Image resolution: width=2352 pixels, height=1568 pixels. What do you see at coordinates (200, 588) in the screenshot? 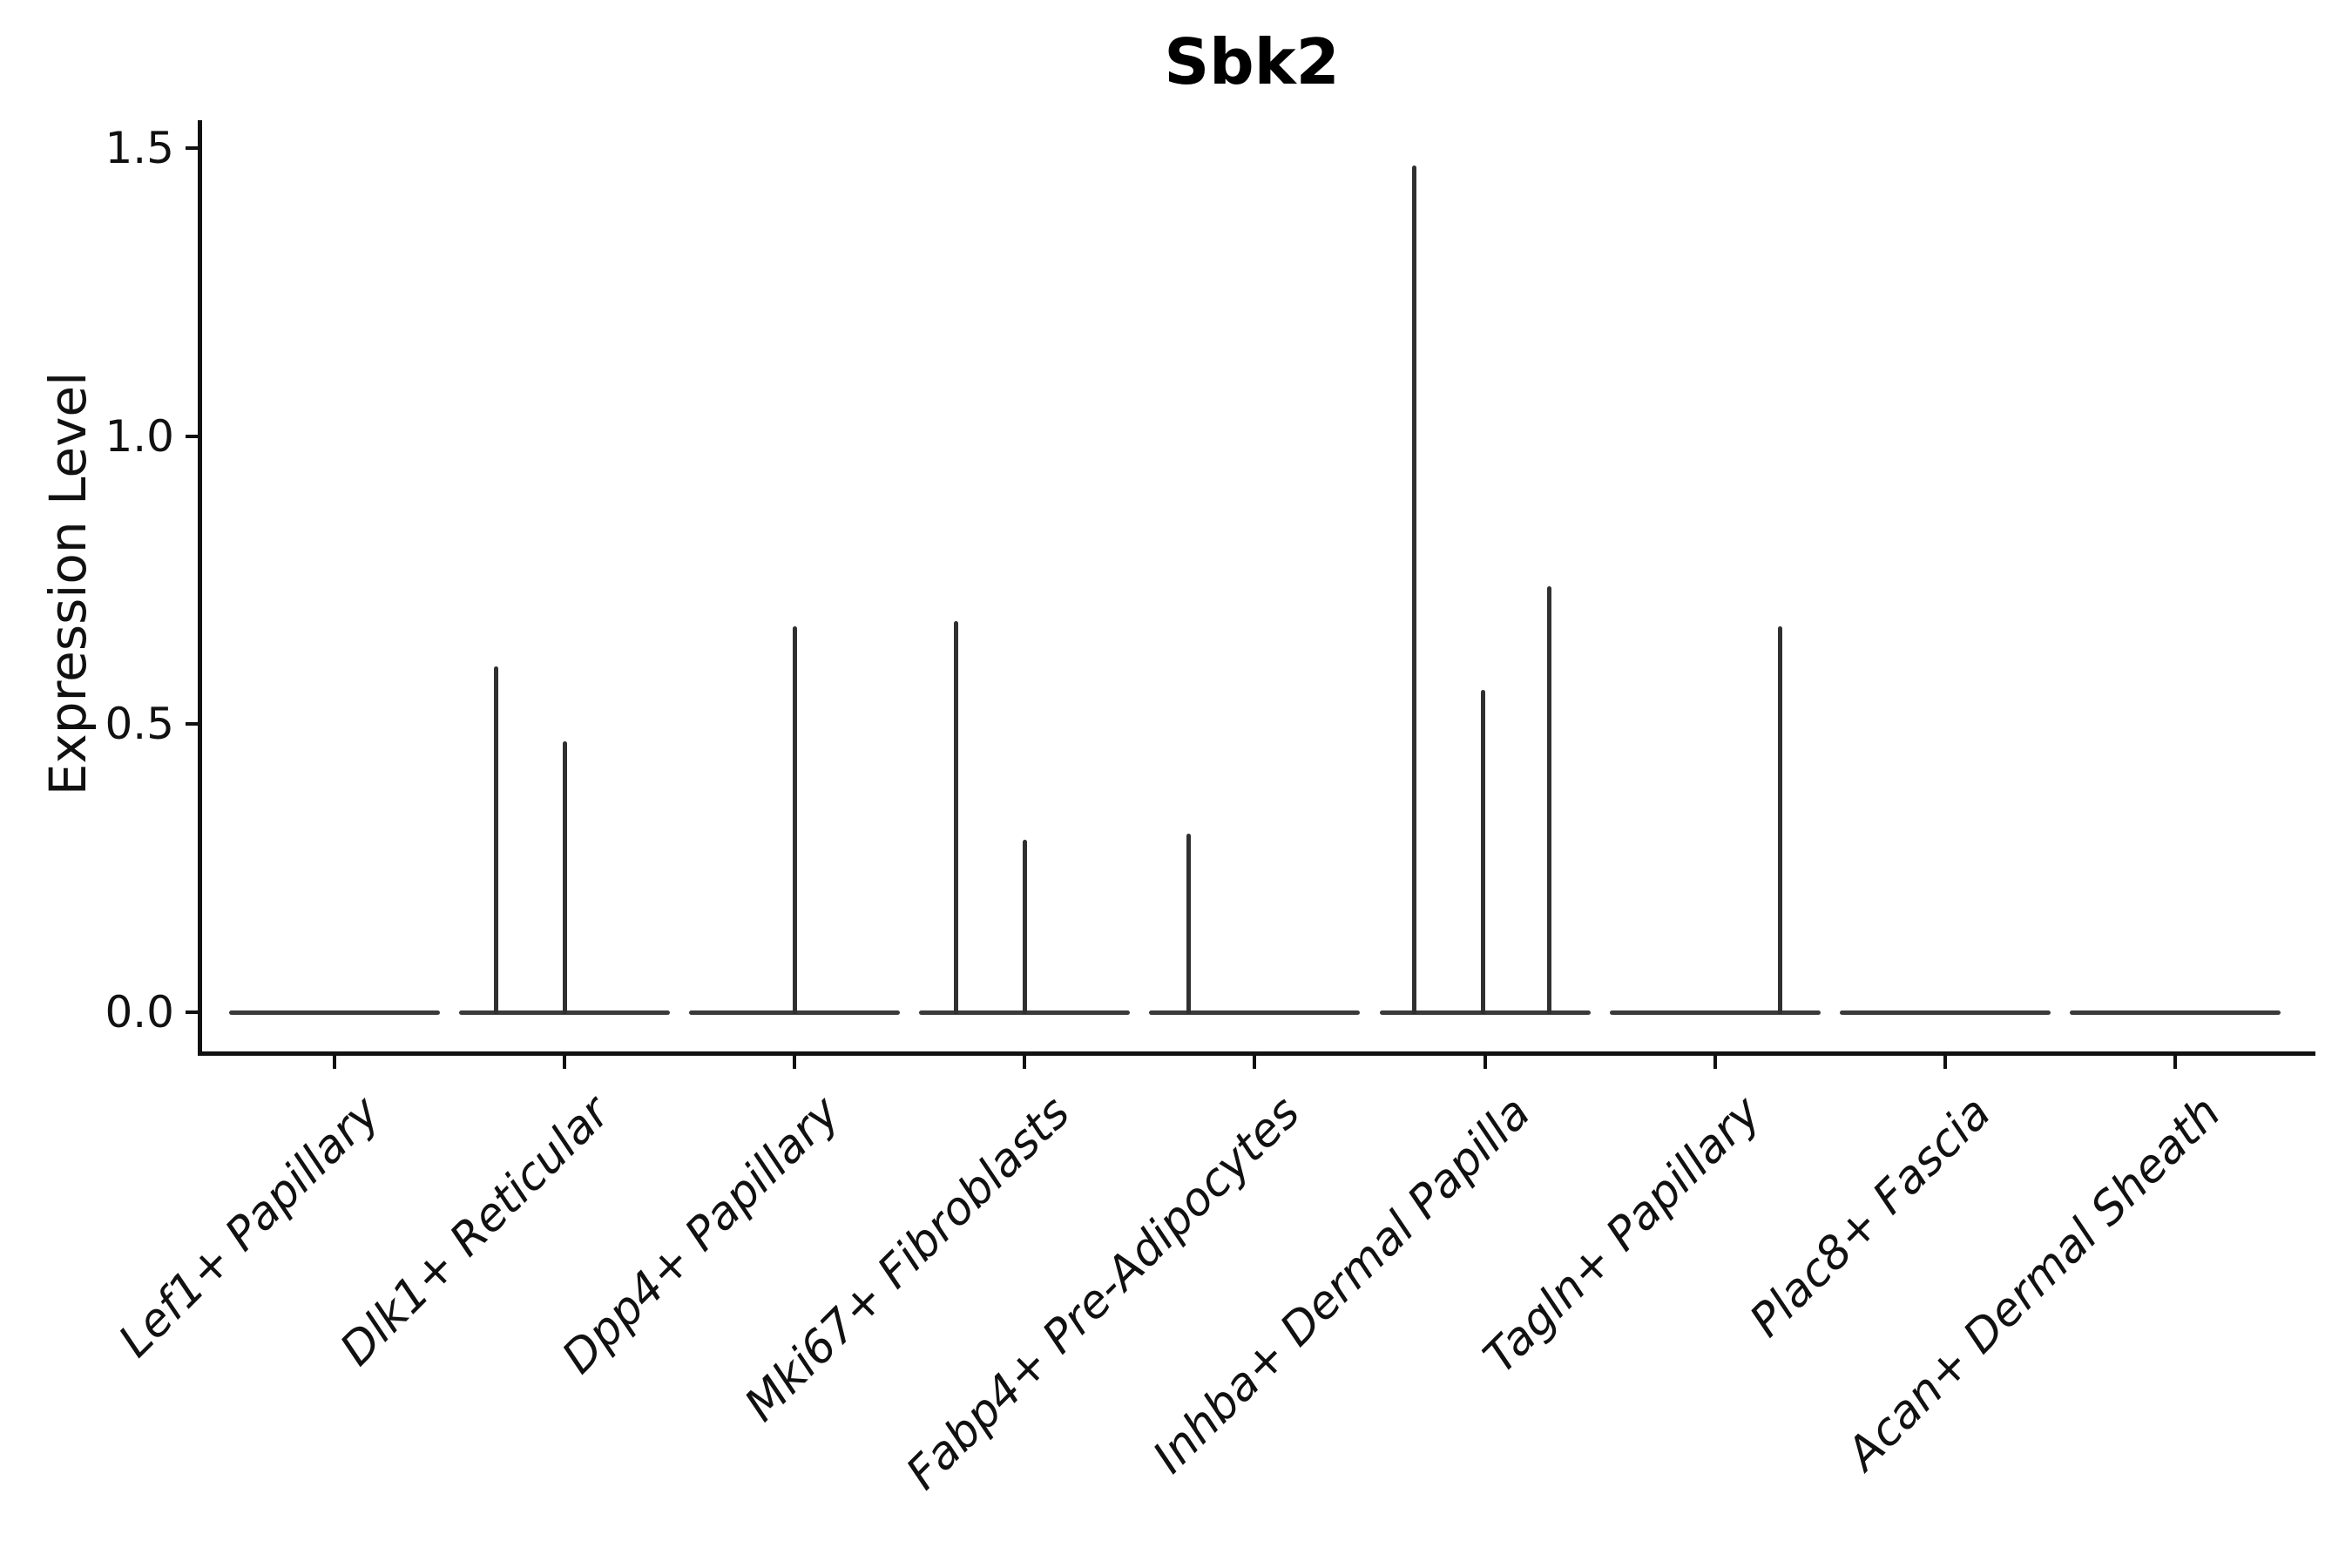
I see `y-axis-spine` at bounding box center [200, 588].